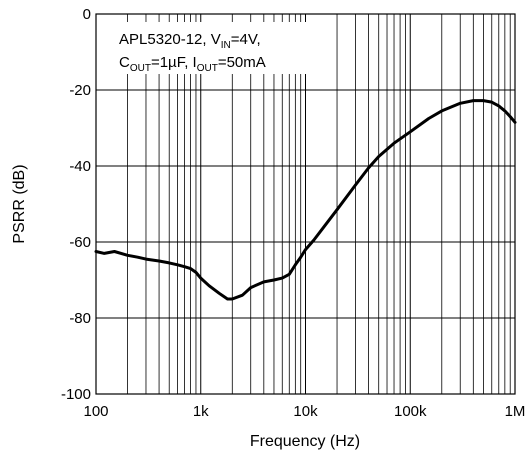 This screenshot has height=455, width=528. Describe the element at coordinates (190, 41) in the screenshot. I see `annotation-line-1: APL5320-12, VIN=4V,` at that location.